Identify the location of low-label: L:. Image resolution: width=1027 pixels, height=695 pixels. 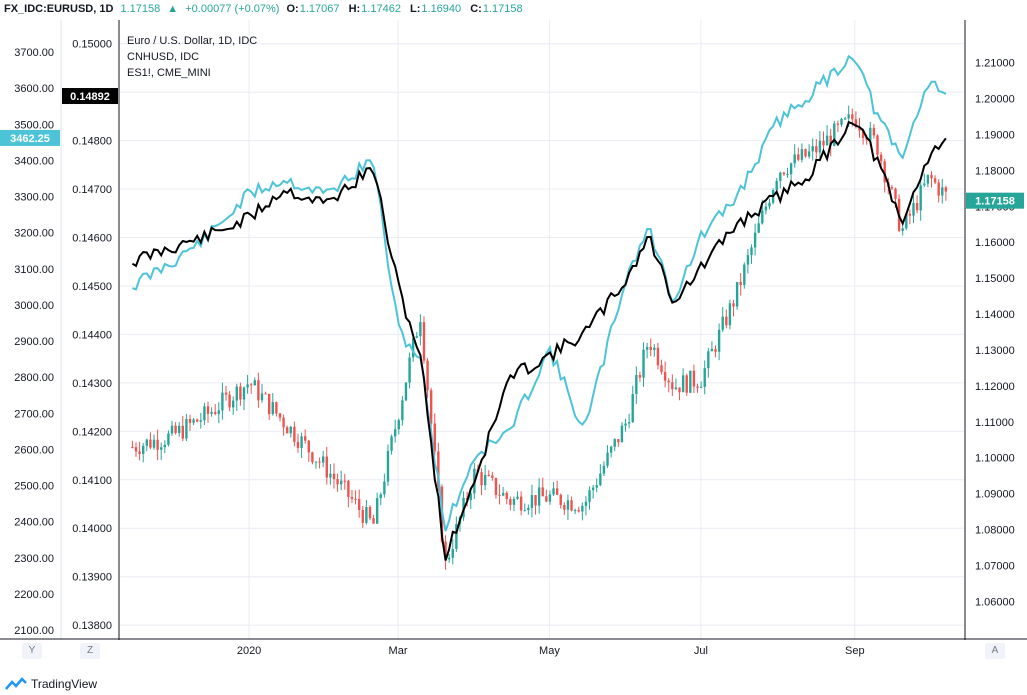
(415, 9).